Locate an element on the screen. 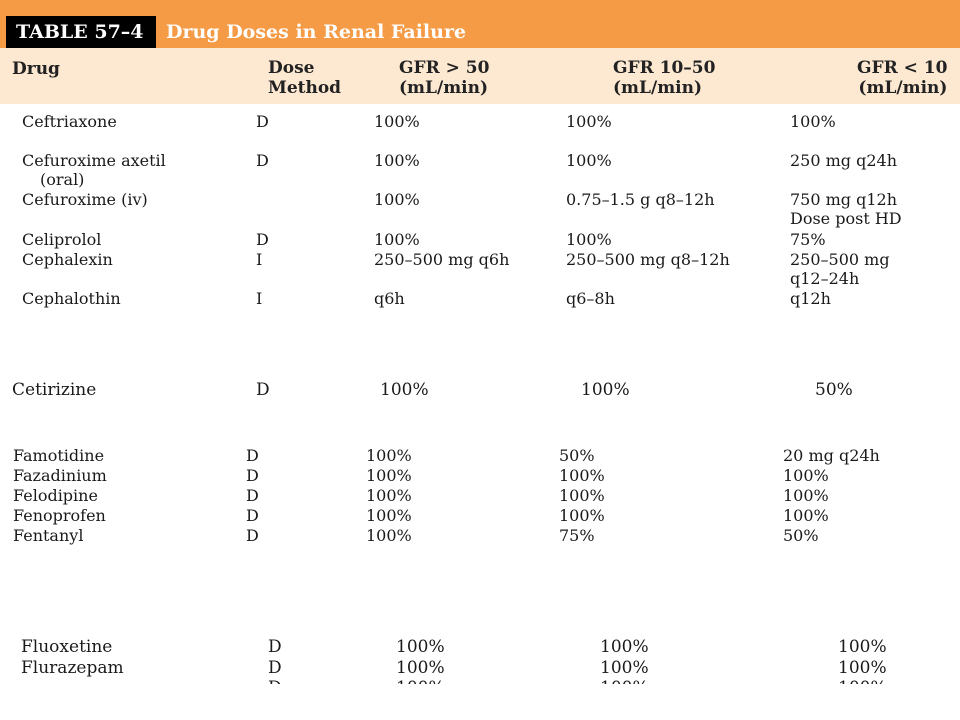 Image resolution: width=960 pixels, height=720 pixels. dose-gfr-10-50: 75% is located at coordinates (577, 535).